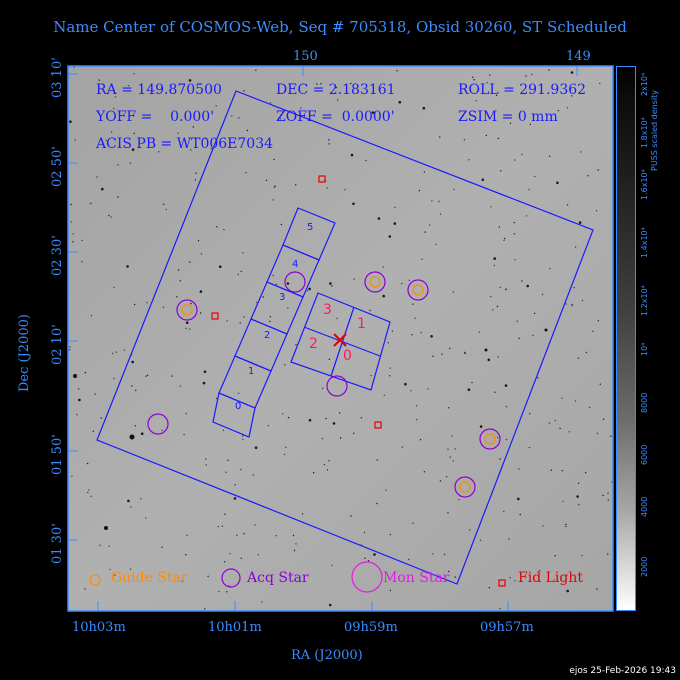 This screenshot has width=680, height=680. I want to click on x-tick-label: 10h03m, so click(99, 627).